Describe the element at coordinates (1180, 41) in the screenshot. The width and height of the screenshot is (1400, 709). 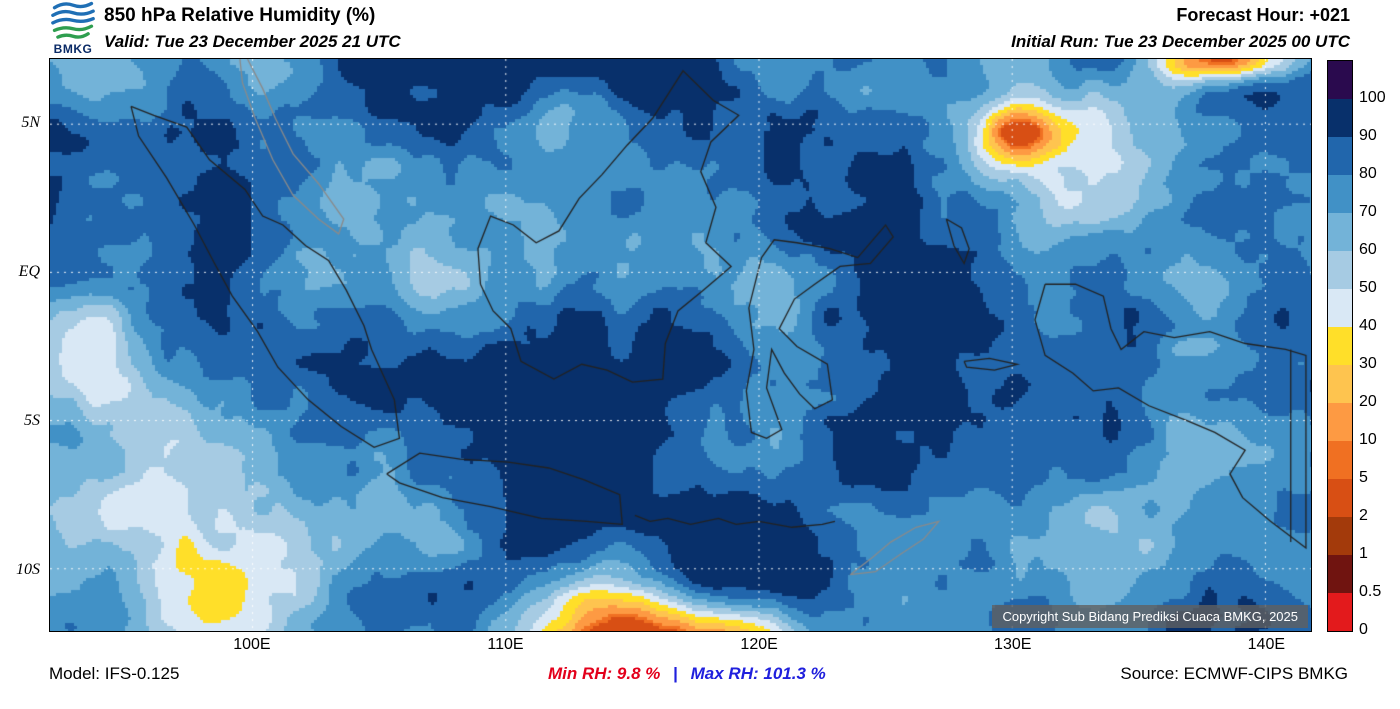
I see `initial-run-label: Initial Run: Tue 23 December 2025 00 UTC` at that location.